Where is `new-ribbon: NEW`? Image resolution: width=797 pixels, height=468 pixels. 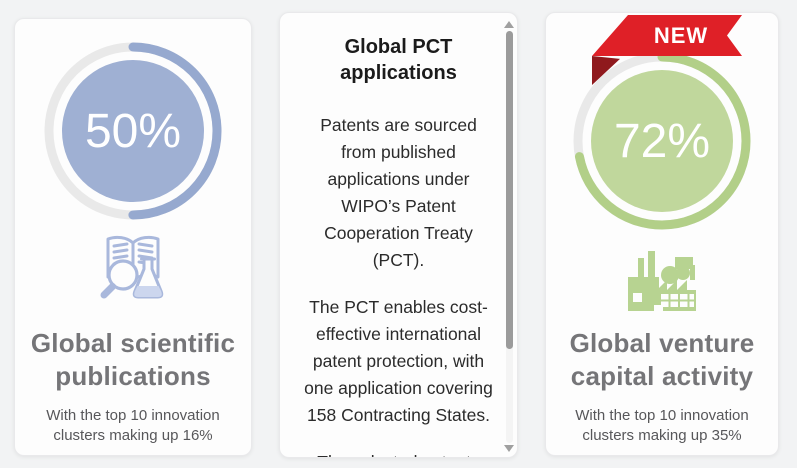 new-ribbon: NEW is located at coordinates (667, 51).